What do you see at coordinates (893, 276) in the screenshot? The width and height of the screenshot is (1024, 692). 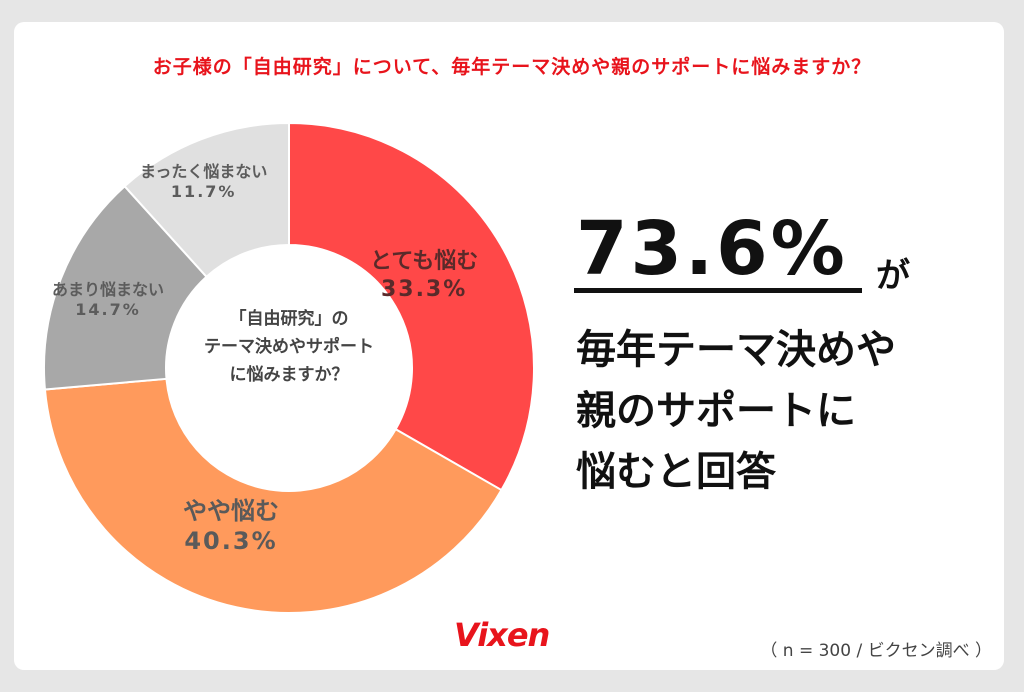 I see `highlight-suffix: が` at bounding box center [893, 276].